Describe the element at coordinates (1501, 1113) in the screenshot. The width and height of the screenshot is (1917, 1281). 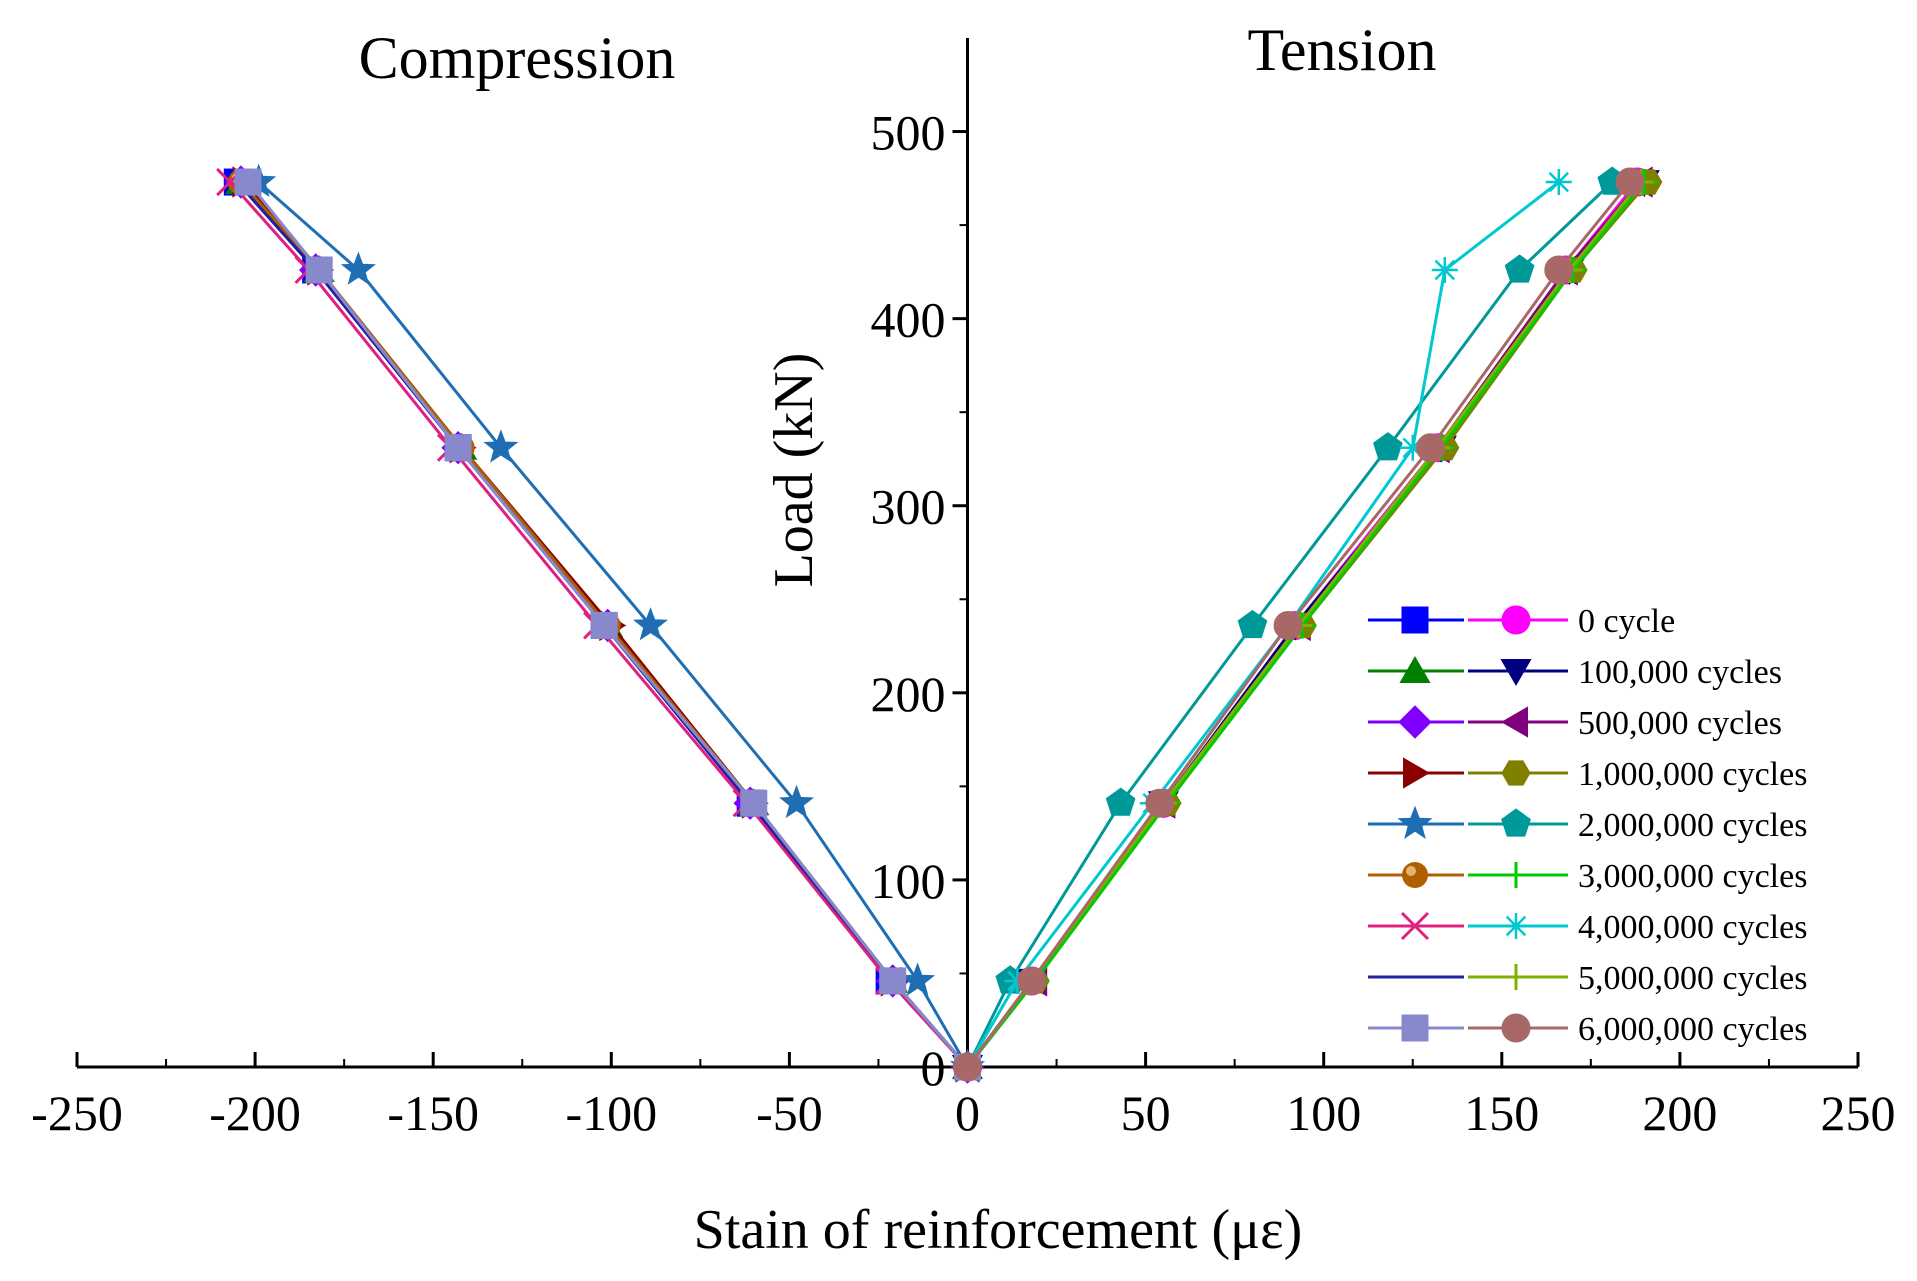
I see `x-tick-label: 150` at that location.